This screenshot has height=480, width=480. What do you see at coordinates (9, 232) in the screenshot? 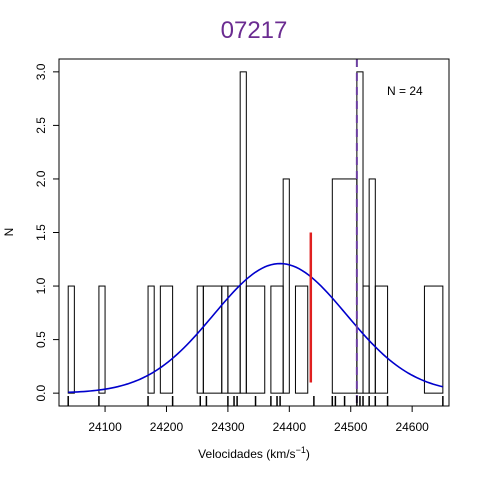
I see `y-axis-label: N` at bounding box center [9, 232].